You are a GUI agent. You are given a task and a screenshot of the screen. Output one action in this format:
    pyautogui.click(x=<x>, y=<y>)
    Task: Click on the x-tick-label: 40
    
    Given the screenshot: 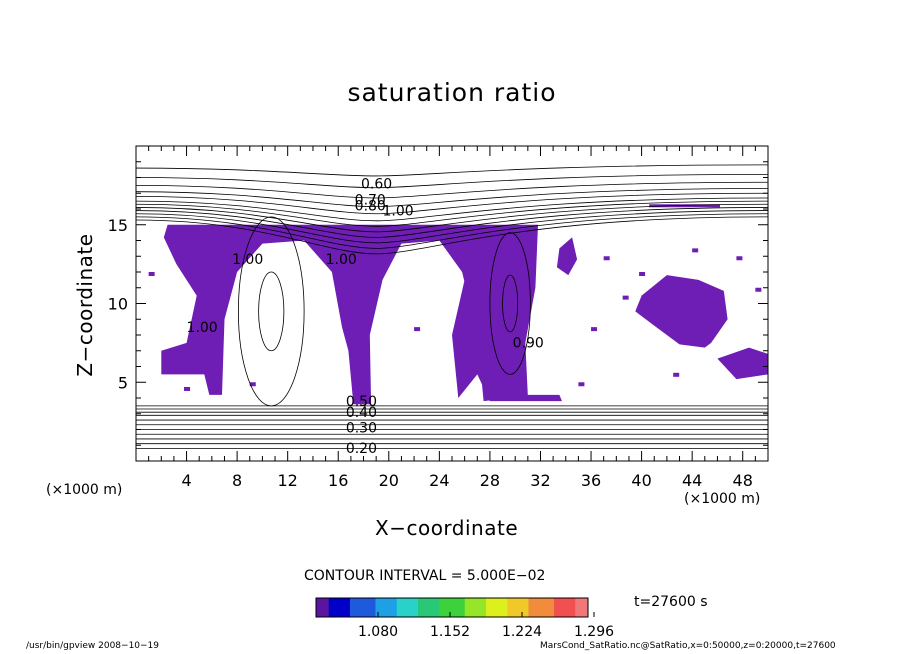 What is the action you would take?
    pyautogui.click(x=641, y=480)
    